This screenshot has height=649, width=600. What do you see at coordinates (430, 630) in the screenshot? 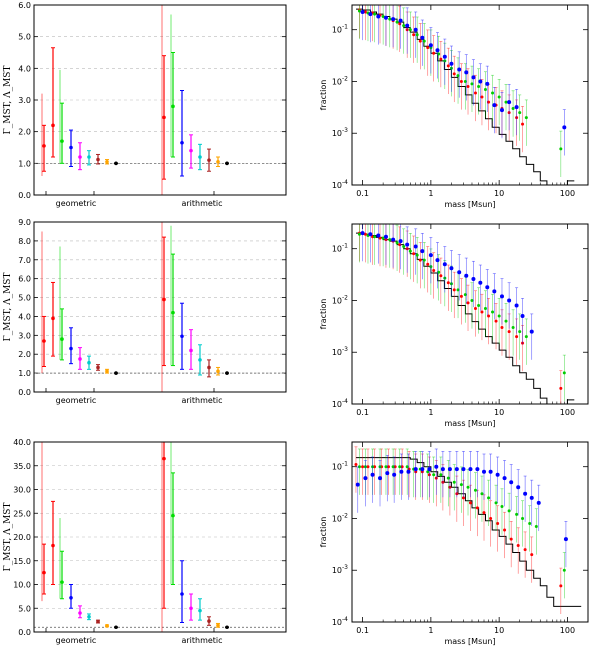
I see `x-tick-label: 1` at bounding box center [430, 630].